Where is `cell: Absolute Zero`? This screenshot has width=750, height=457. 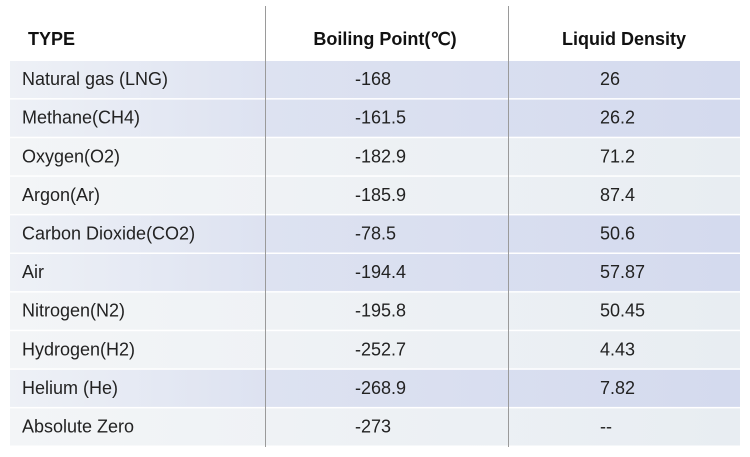
cell: Absolute Zero is located at coordinates (78, 426).